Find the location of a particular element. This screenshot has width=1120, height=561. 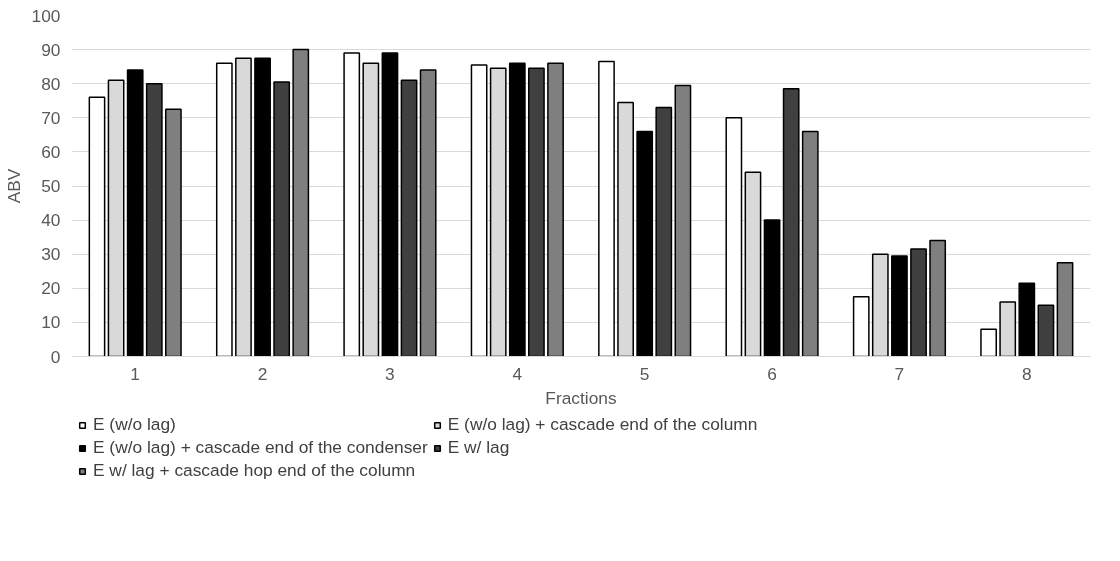

y-tick-label: 0 is located at coordinates (55, 356).